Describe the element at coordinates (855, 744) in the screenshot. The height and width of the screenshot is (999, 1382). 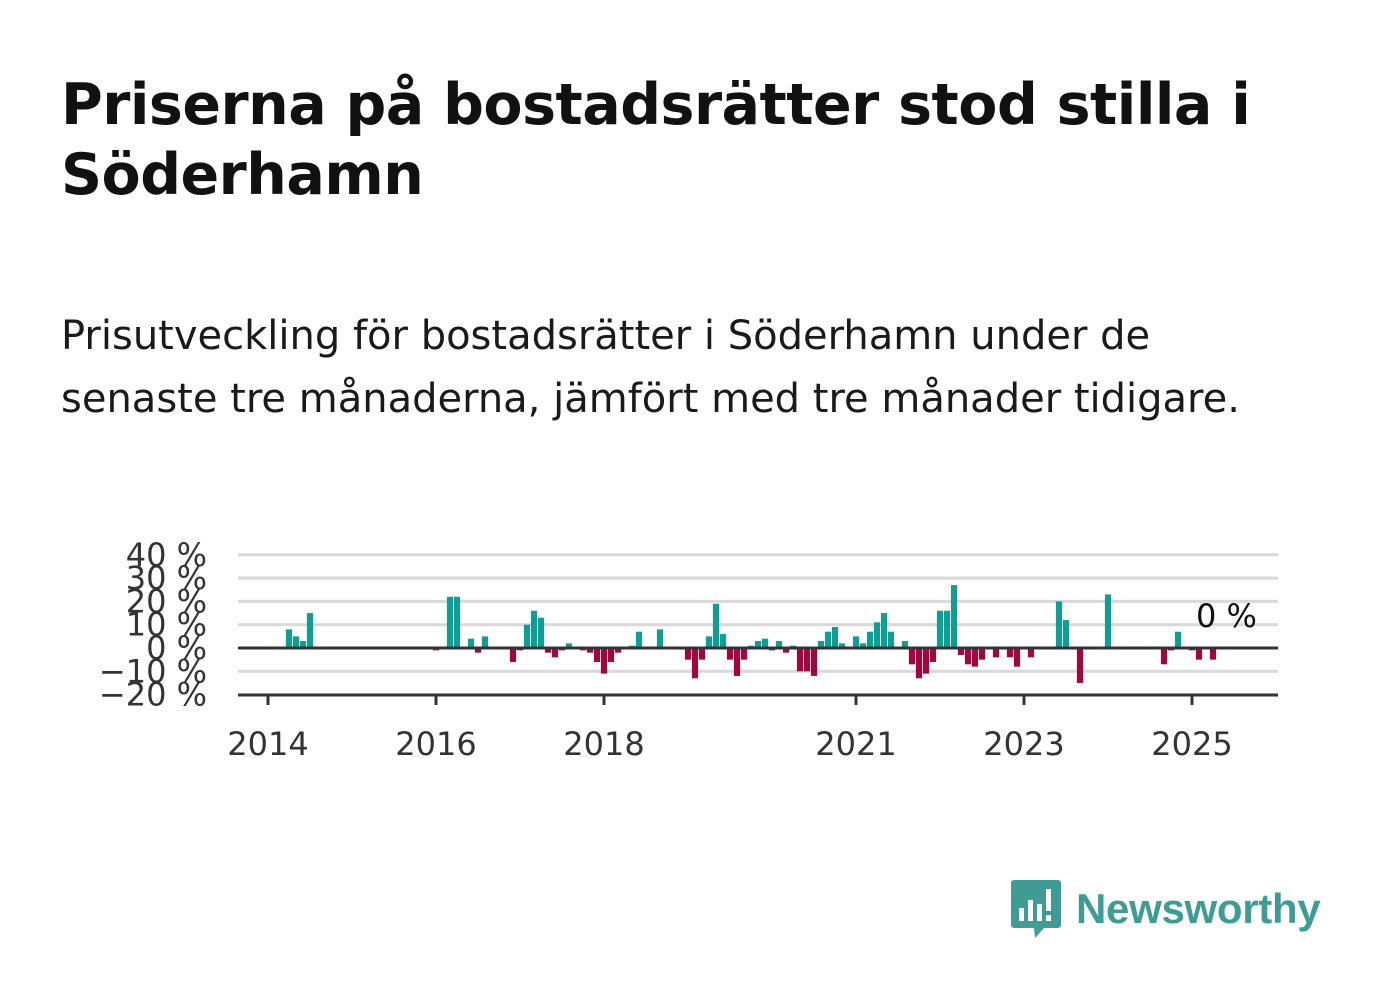
I see `x-tick-label: 2021` at that location.